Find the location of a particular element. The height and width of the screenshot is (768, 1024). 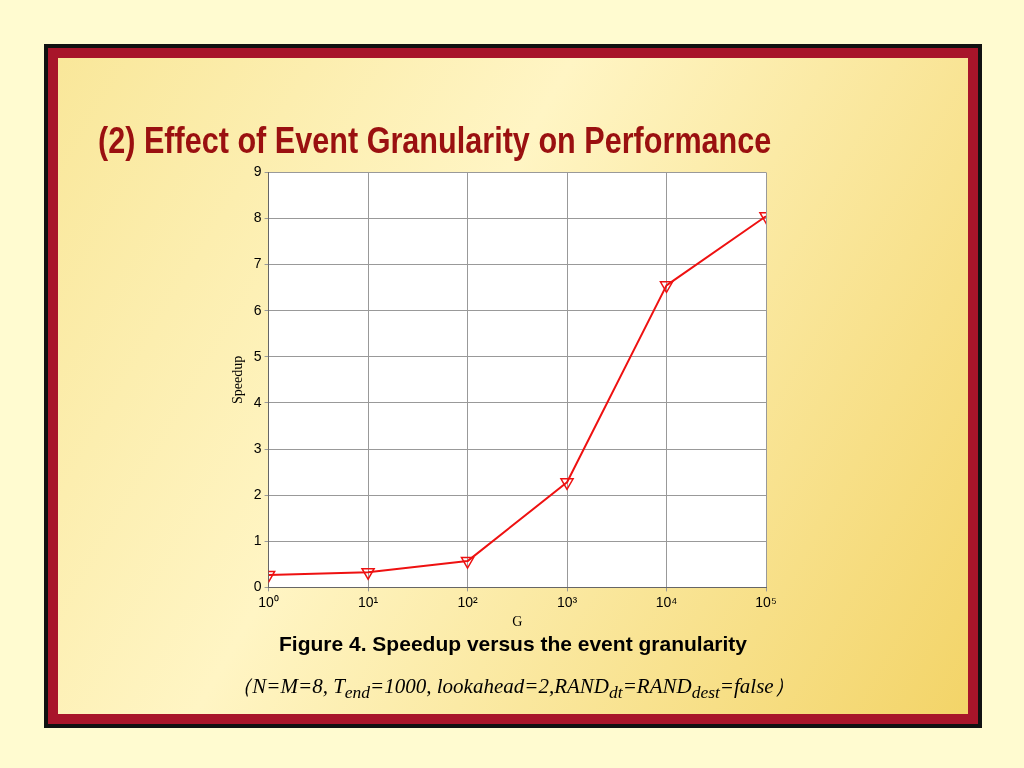

y-tick-label: 4 is located at coordinates (257, 401).